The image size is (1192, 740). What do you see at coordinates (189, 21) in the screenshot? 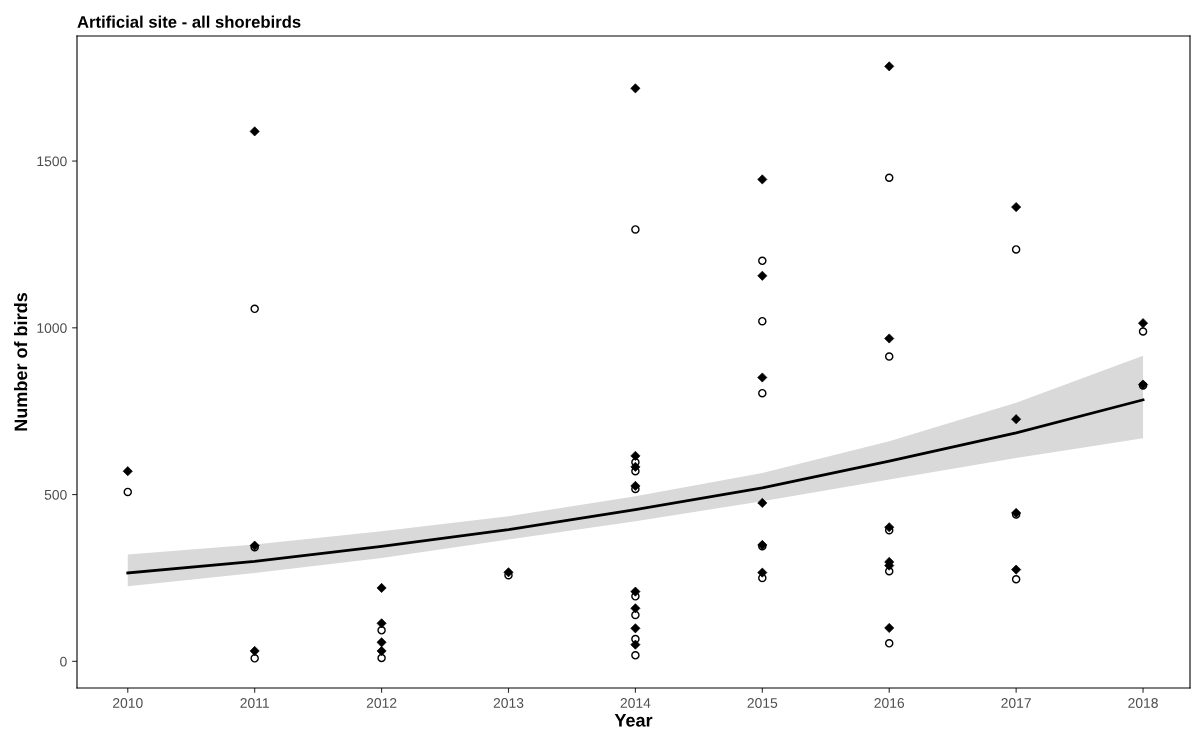
I see `chart-title: Artificial site - all shorebirds` at bounding box center [189, 21].